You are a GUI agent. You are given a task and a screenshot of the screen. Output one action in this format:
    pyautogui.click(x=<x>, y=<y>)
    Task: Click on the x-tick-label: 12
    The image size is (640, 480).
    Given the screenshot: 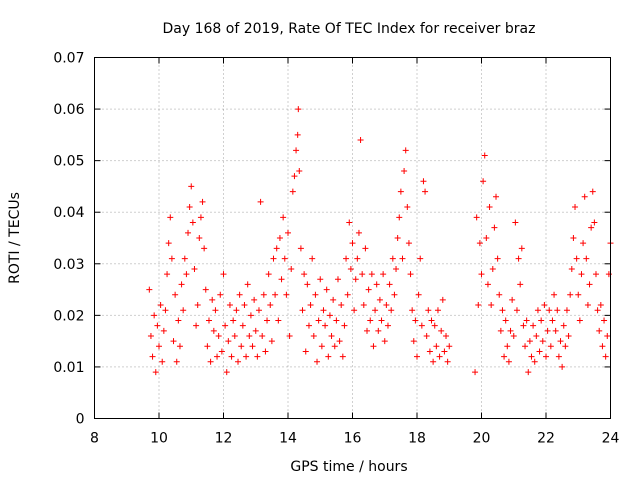 What is the action you would take?
    pyautogui.click(x=224, y=439)
    